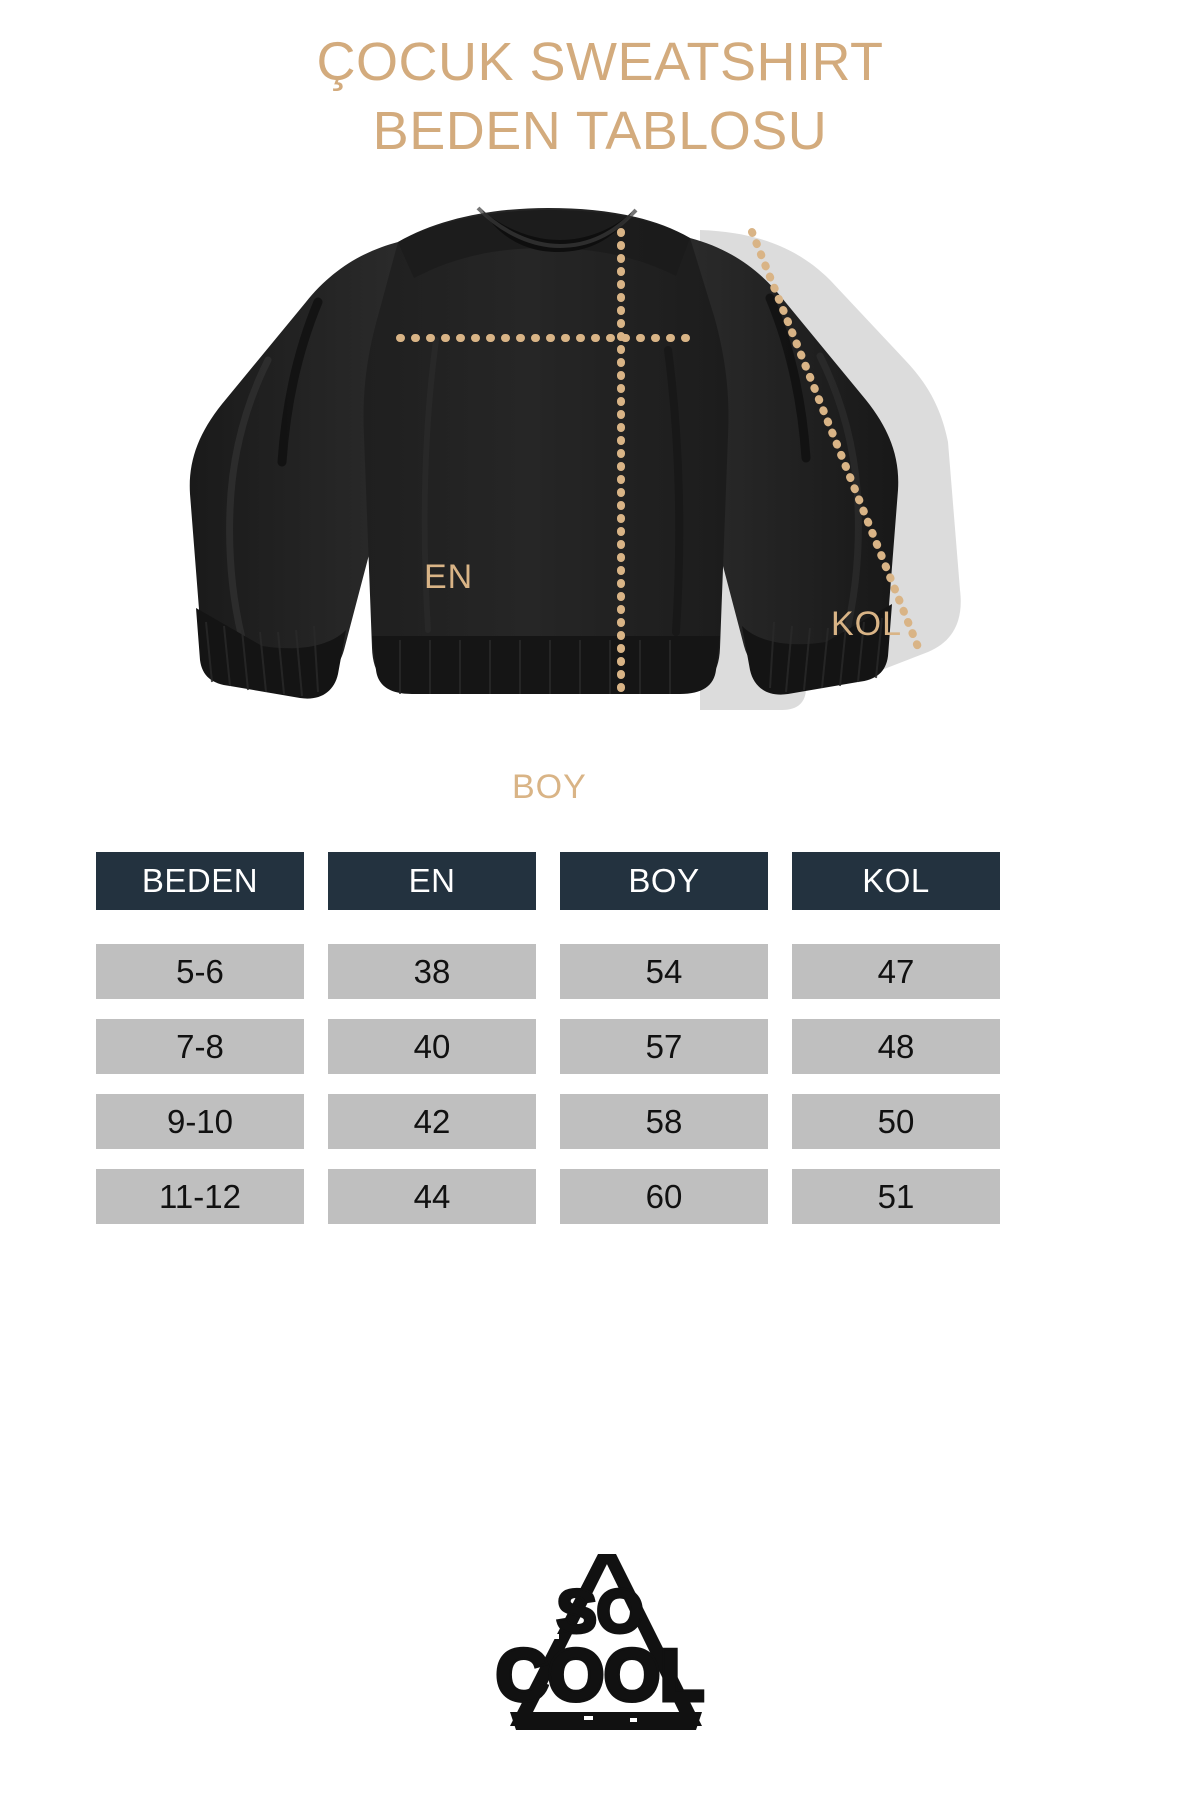  What do you see at coordinates (896, 1046) in the screenshot?
I see `cell-kol: 48` at bounding box center [896, 1046].